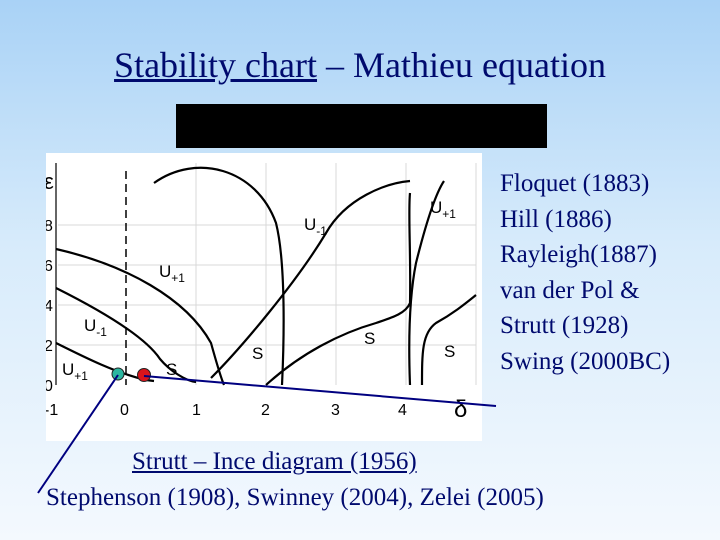 The height and width of the screenshot is (540, 720). What do you see at coordinates (426, 283) in the screenshot?
I see `curve-g` at bounding box center [426, 283].